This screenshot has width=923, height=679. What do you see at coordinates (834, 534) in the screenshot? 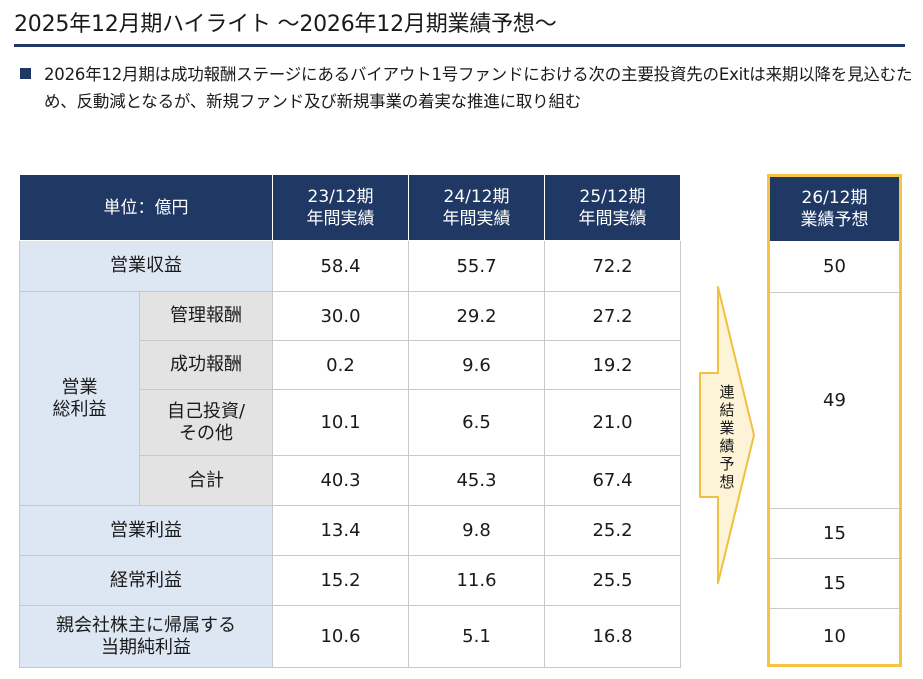
I see `forecast-cell-operating-income: 15` at bounding box center [834, 534].